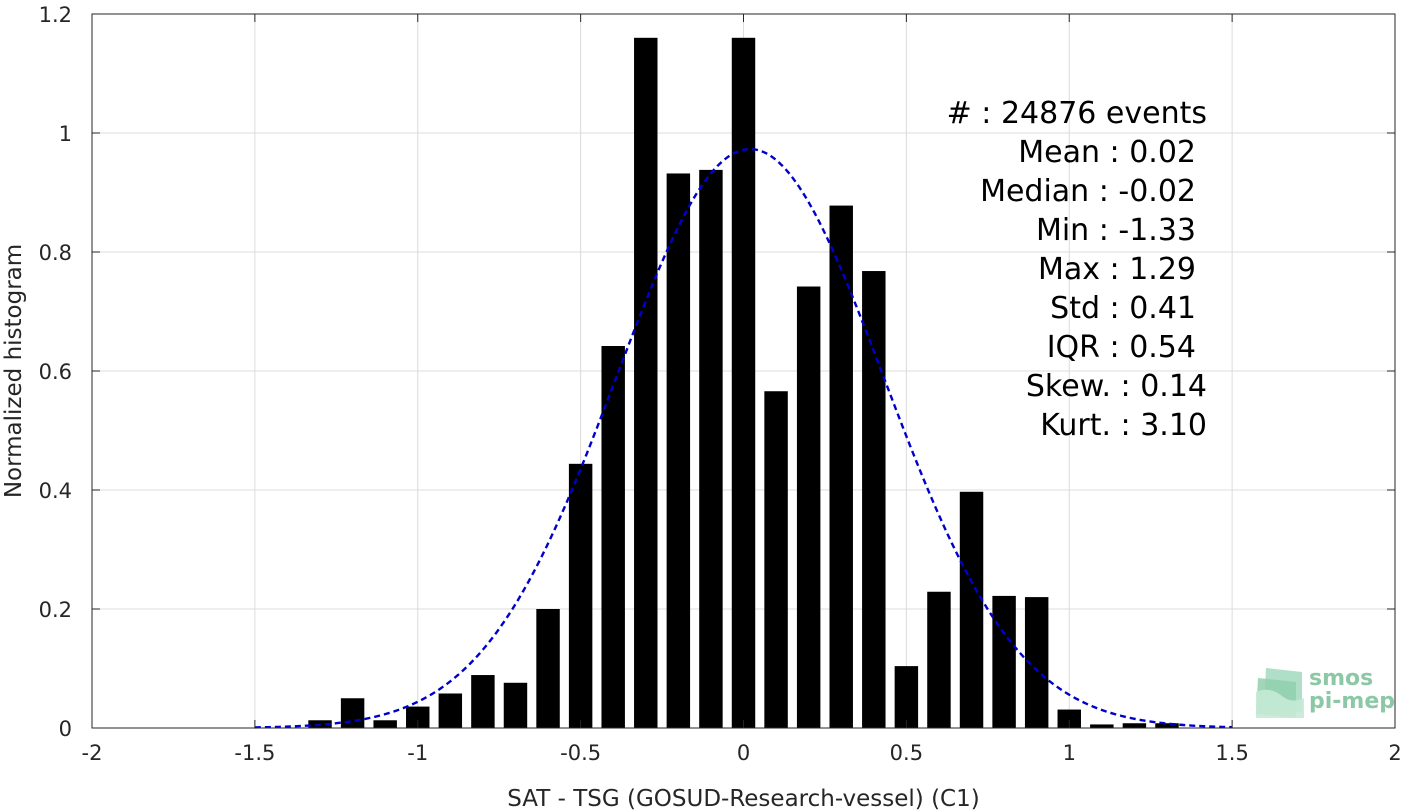 Image resolution: width=1408 pixels, height=811 pixels. I want to click on stat-events: # : 24876 events, so click(1077, 113).